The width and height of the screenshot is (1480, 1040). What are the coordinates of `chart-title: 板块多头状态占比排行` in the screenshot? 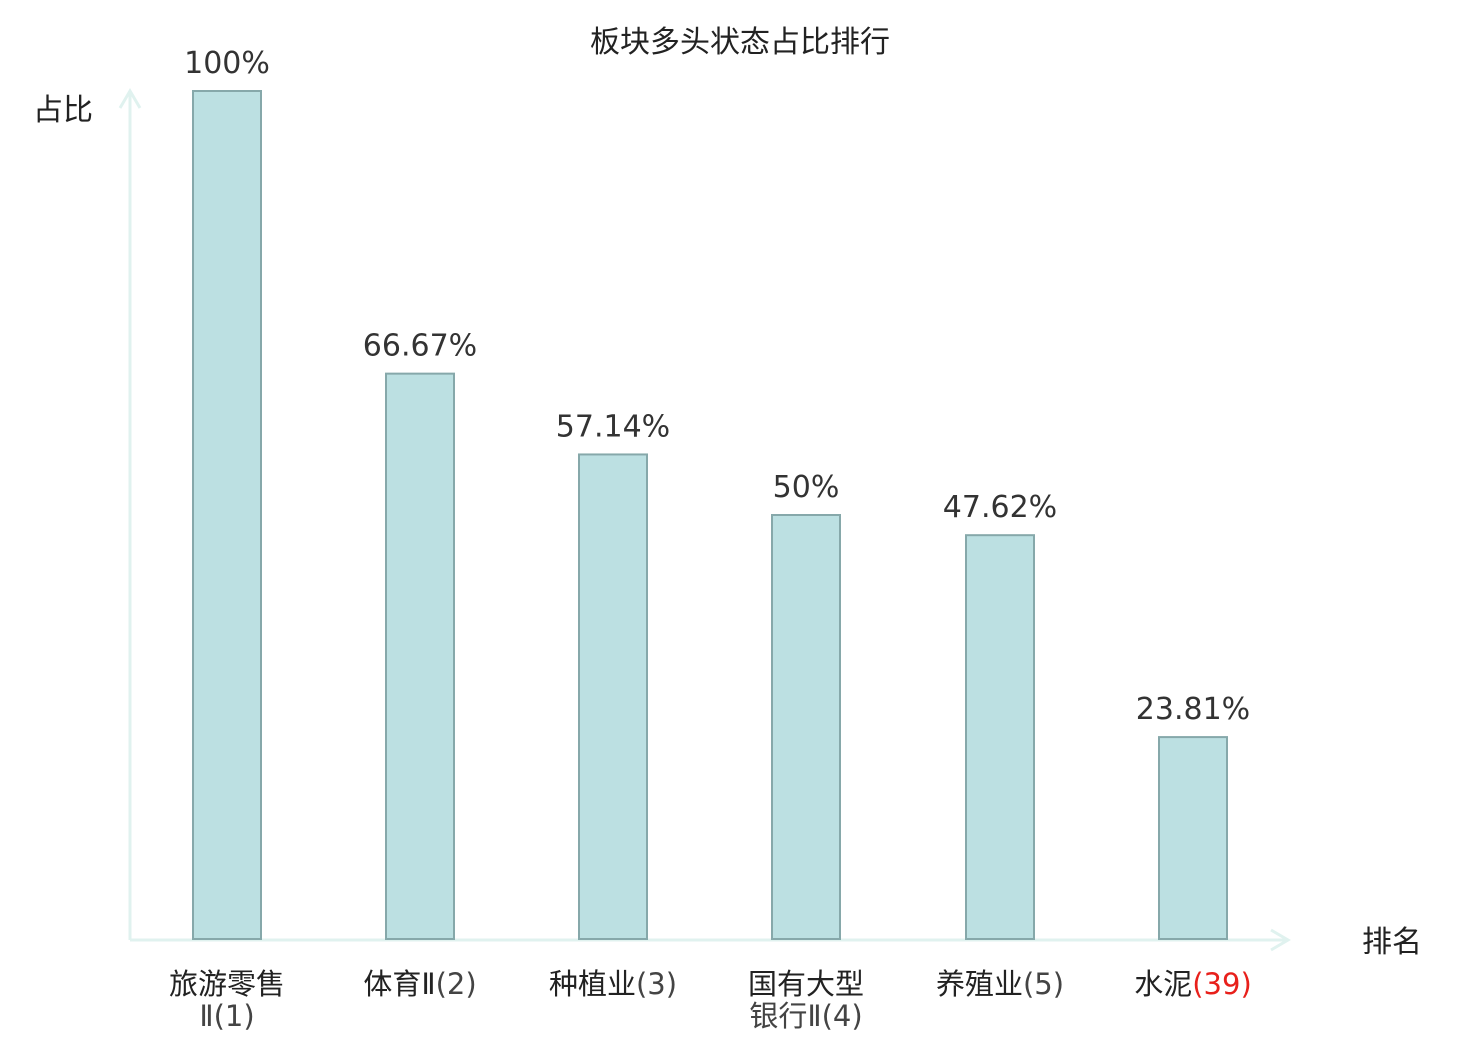 It's located at (740, 42).